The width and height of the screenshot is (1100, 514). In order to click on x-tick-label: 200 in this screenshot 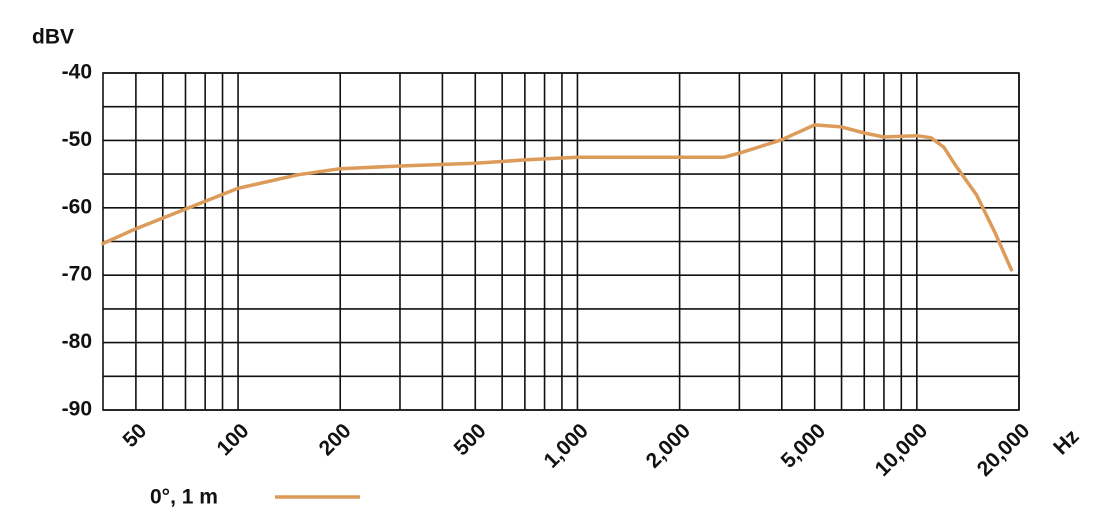, I will do `click(335, 439)`.